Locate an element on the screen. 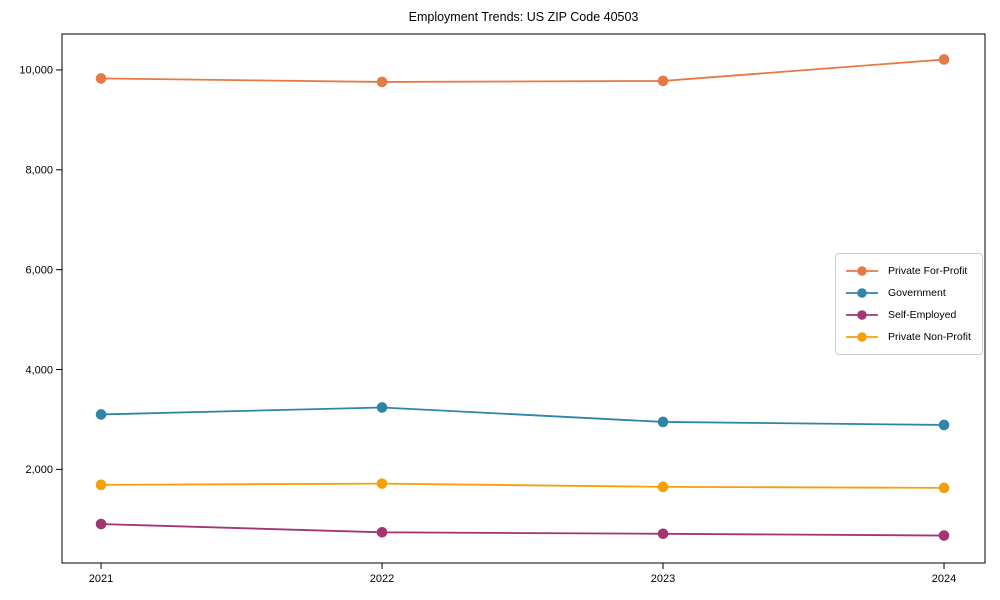  legend-item-private-non-profit: Private Non-Profit is located at coordinates (908, 337).